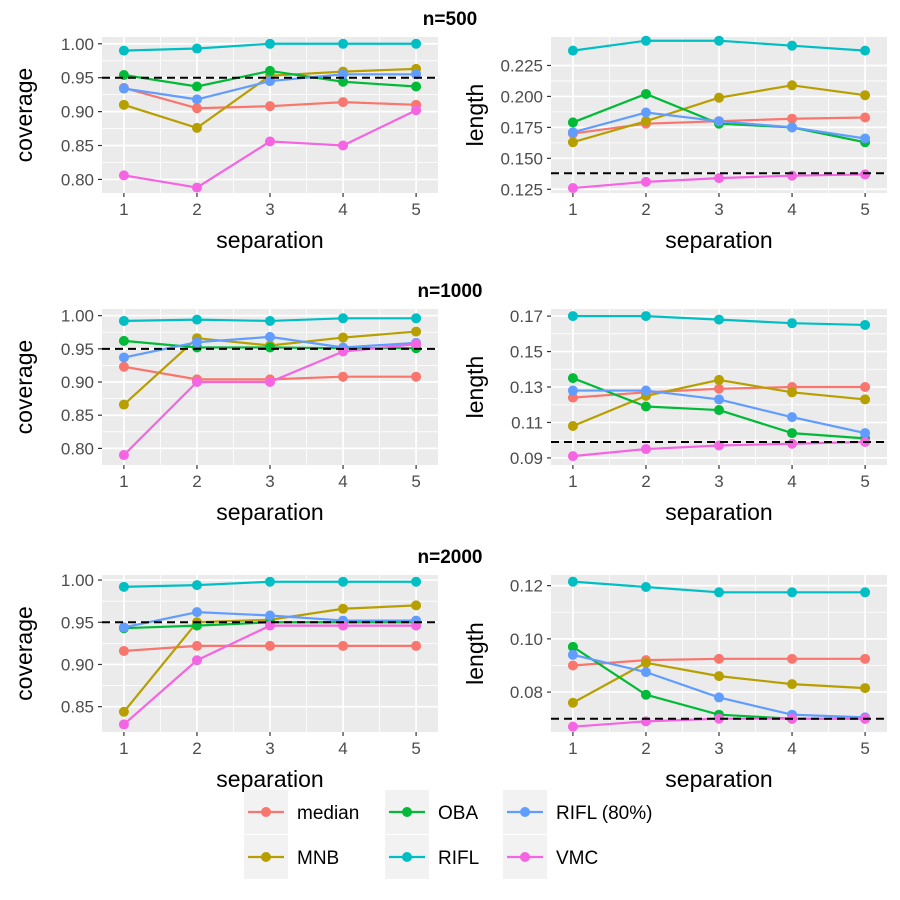  What do you see at coordinates (448, 834) in the screenshot?
I see `legend: median MNB OBA RIFL RIFL (80%) VMC` at bounding box center [448, 834].